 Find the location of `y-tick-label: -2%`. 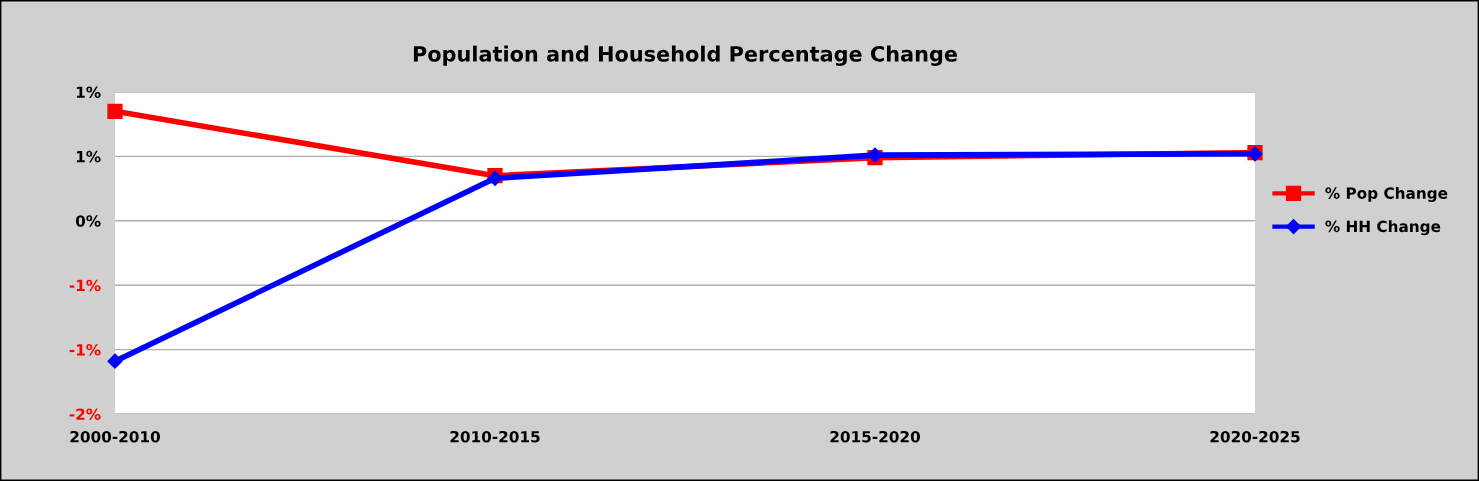

y-tick-label: -2% is located at coordinates (85, 414).